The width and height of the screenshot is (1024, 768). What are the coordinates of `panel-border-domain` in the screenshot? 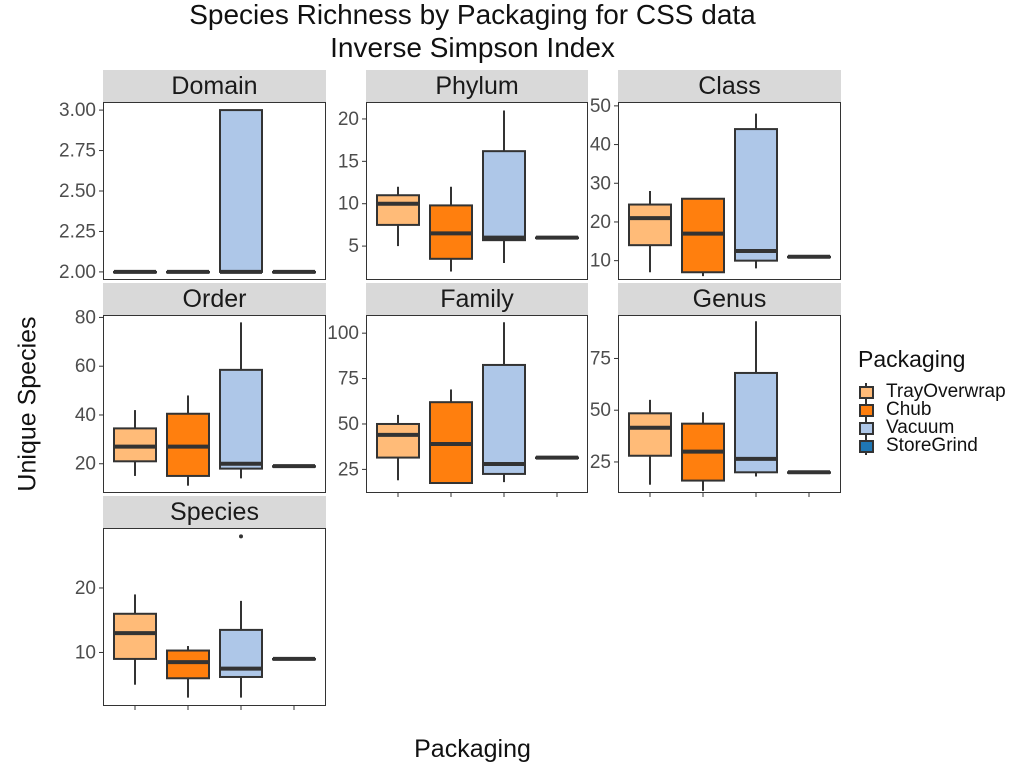 It's located at (214, 191).